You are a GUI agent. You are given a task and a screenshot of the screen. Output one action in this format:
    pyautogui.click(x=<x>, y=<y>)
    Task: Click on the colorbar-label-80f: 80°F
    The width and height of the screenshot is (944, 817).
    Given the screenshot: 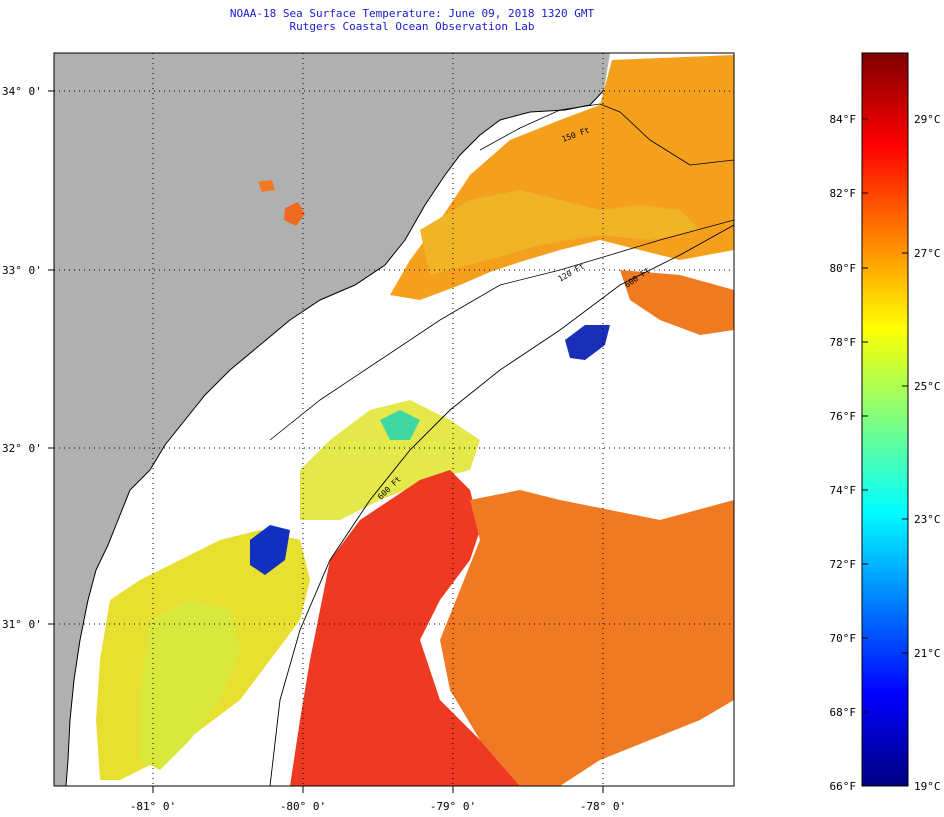 What is the action you would take?
    pyautogui.click(x=843, y=268)
    